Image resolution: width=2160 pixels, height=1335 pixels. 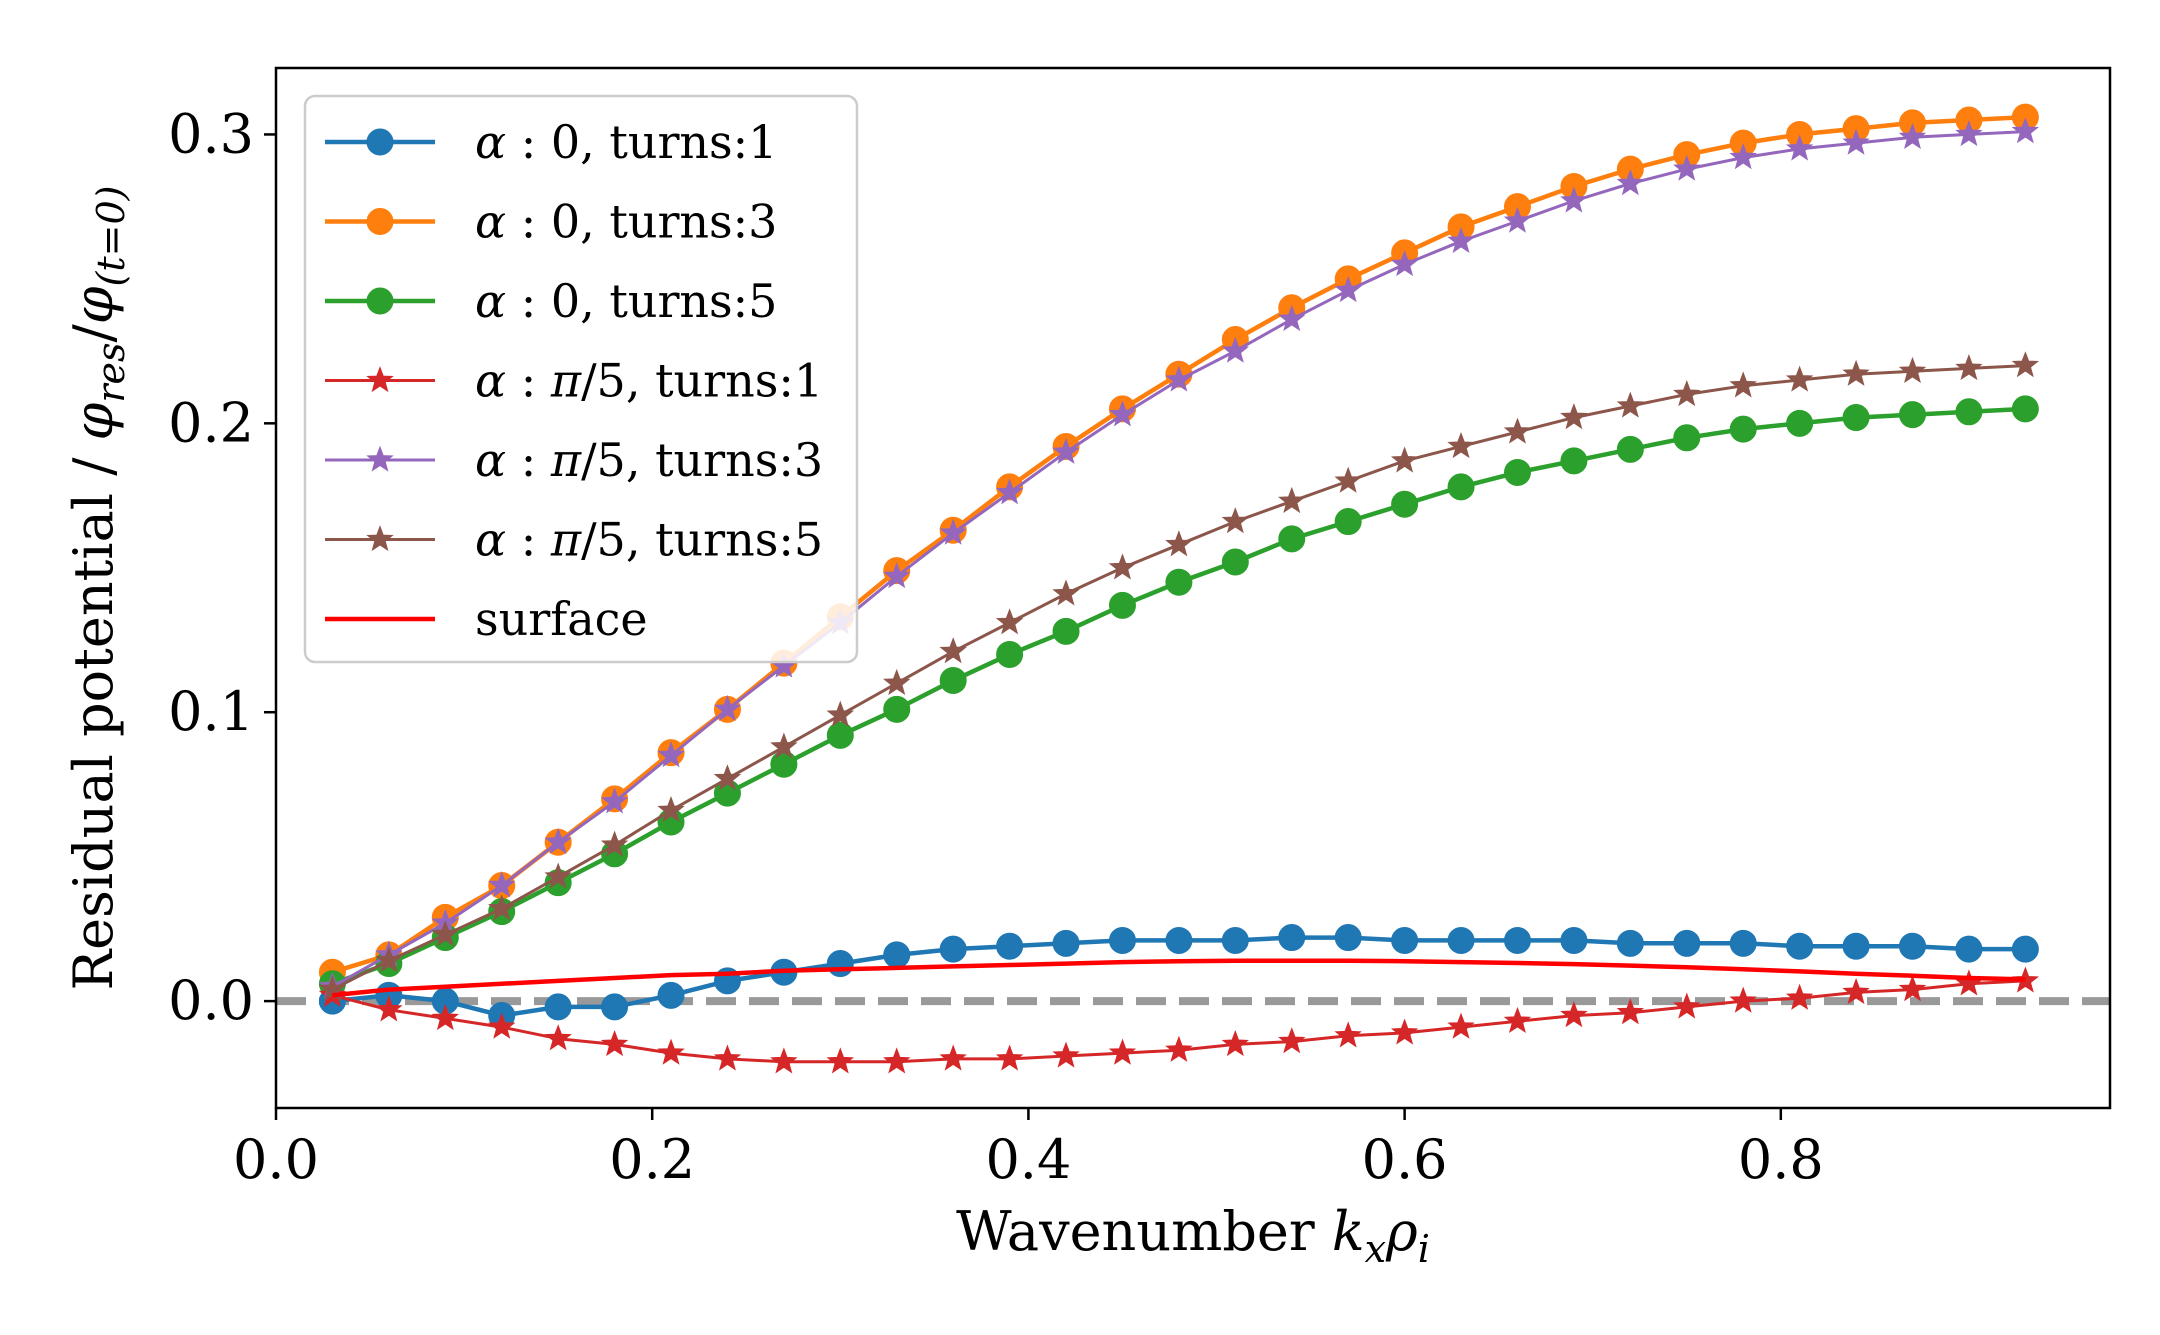 What do you see at coordinates (626, 222) in the screenshot?
I see `legend-label: α : 0, turns:3` at bounding box center [626, 222].